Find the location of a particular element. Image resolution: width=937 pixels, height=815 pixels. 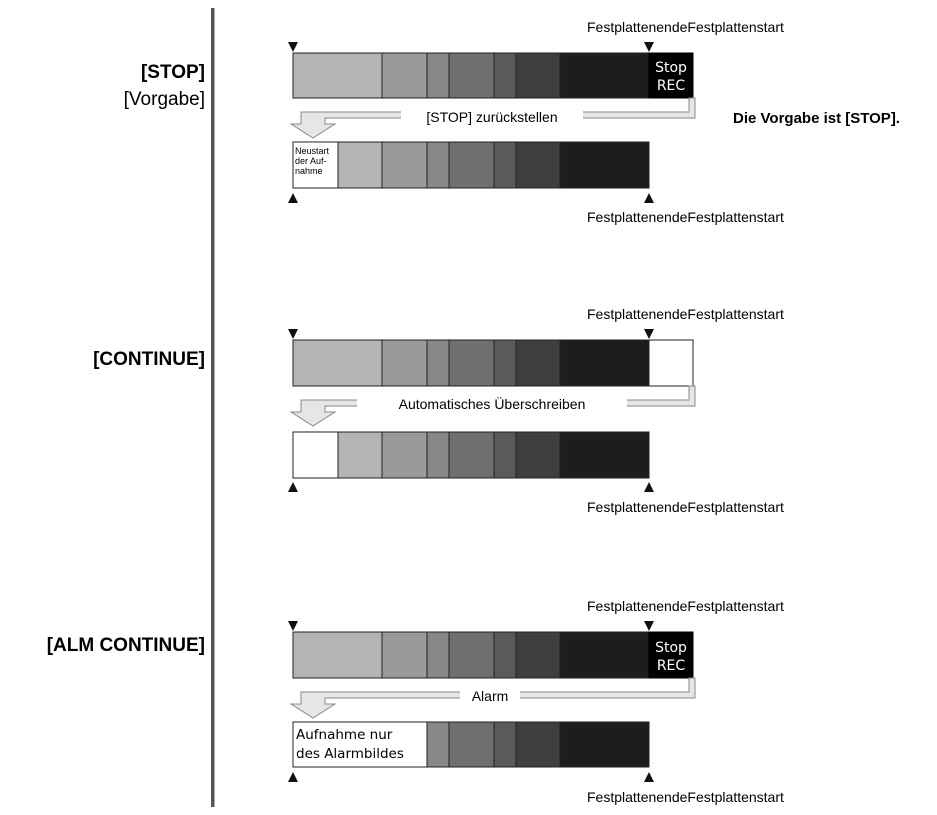

overwrite-box is located at coordinates (315, 455).